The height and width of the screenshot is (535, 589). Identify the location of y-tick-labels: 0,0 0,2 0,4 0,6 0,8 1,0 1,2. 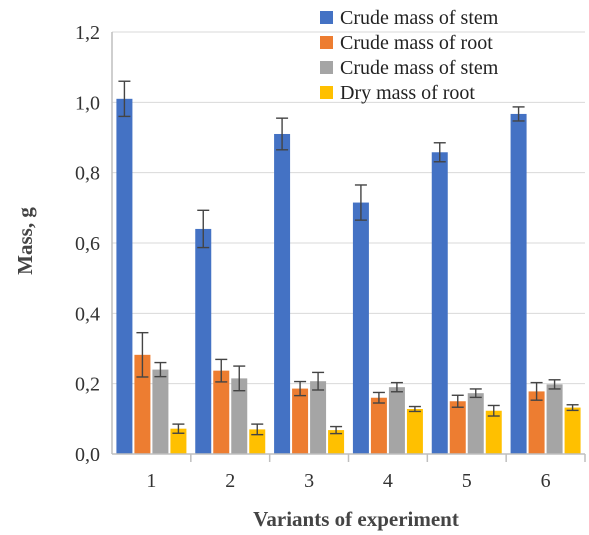
(87, 244).